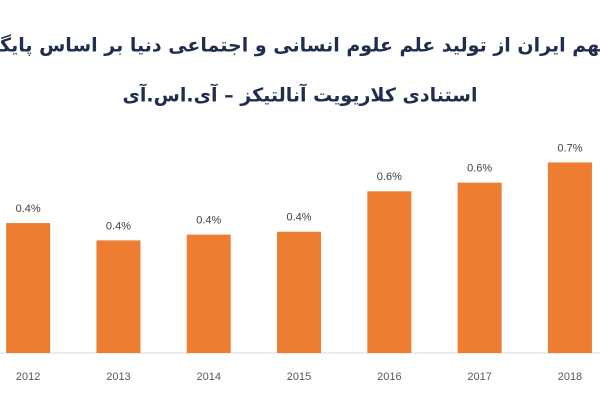 The height and width of the screenshot is (400, 600). What do you see at coordinates (389, 377) in the screenshot?
I see `x-tick-label: 2016` at bounding box center [389, 377].